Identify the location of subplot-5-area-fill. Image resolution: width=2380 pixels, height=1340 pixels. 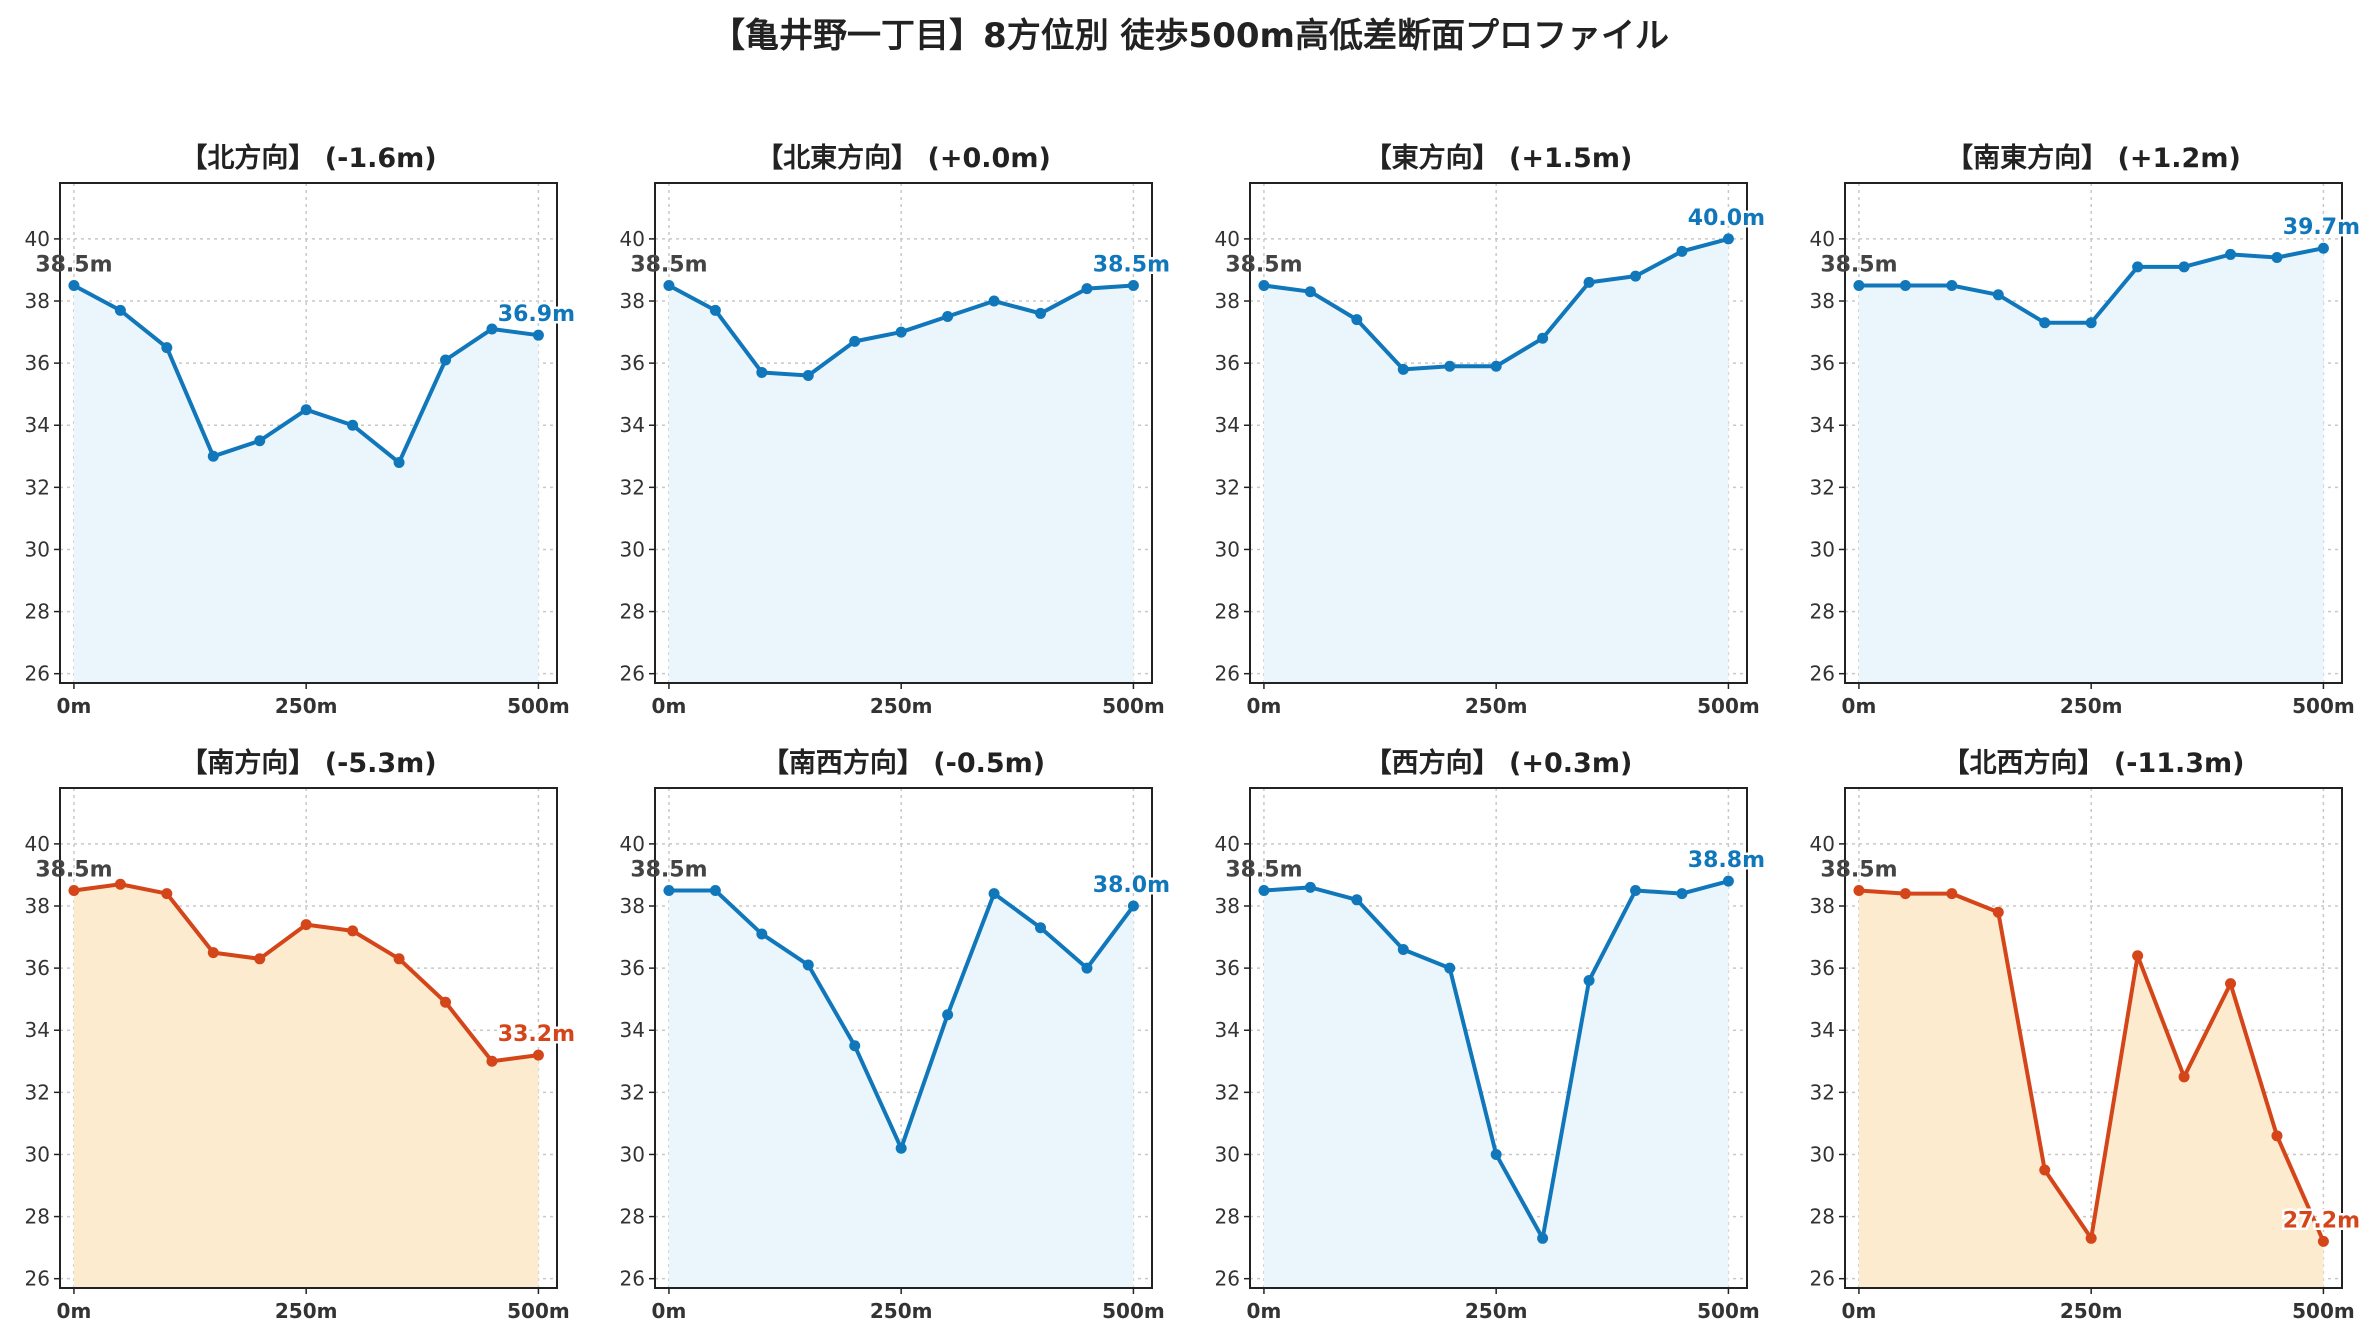
(306, 1086).